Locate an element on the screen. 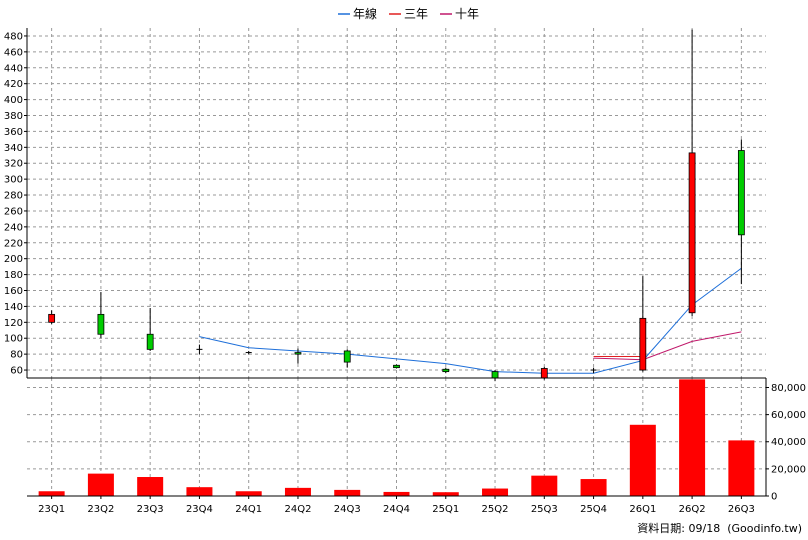 The image size is (808, 540). price-tick-label: 240 is located at coordinates (13, 227).